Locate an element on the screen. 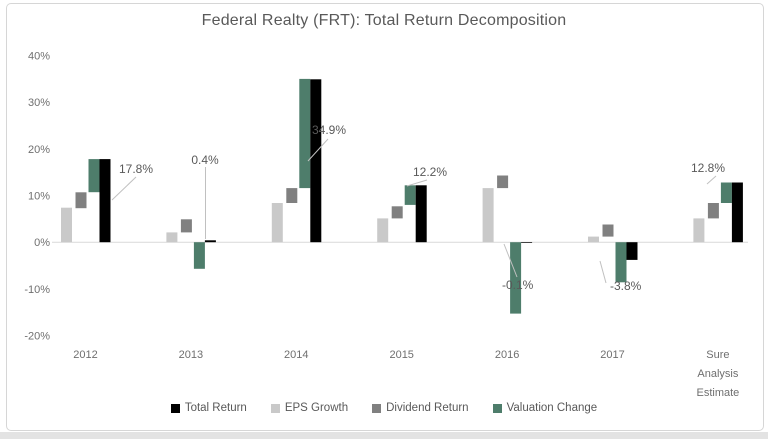 The width and height of the screenshot is (768, 439). y-tick-label-0: 0% is located at coordinates (42, 243).